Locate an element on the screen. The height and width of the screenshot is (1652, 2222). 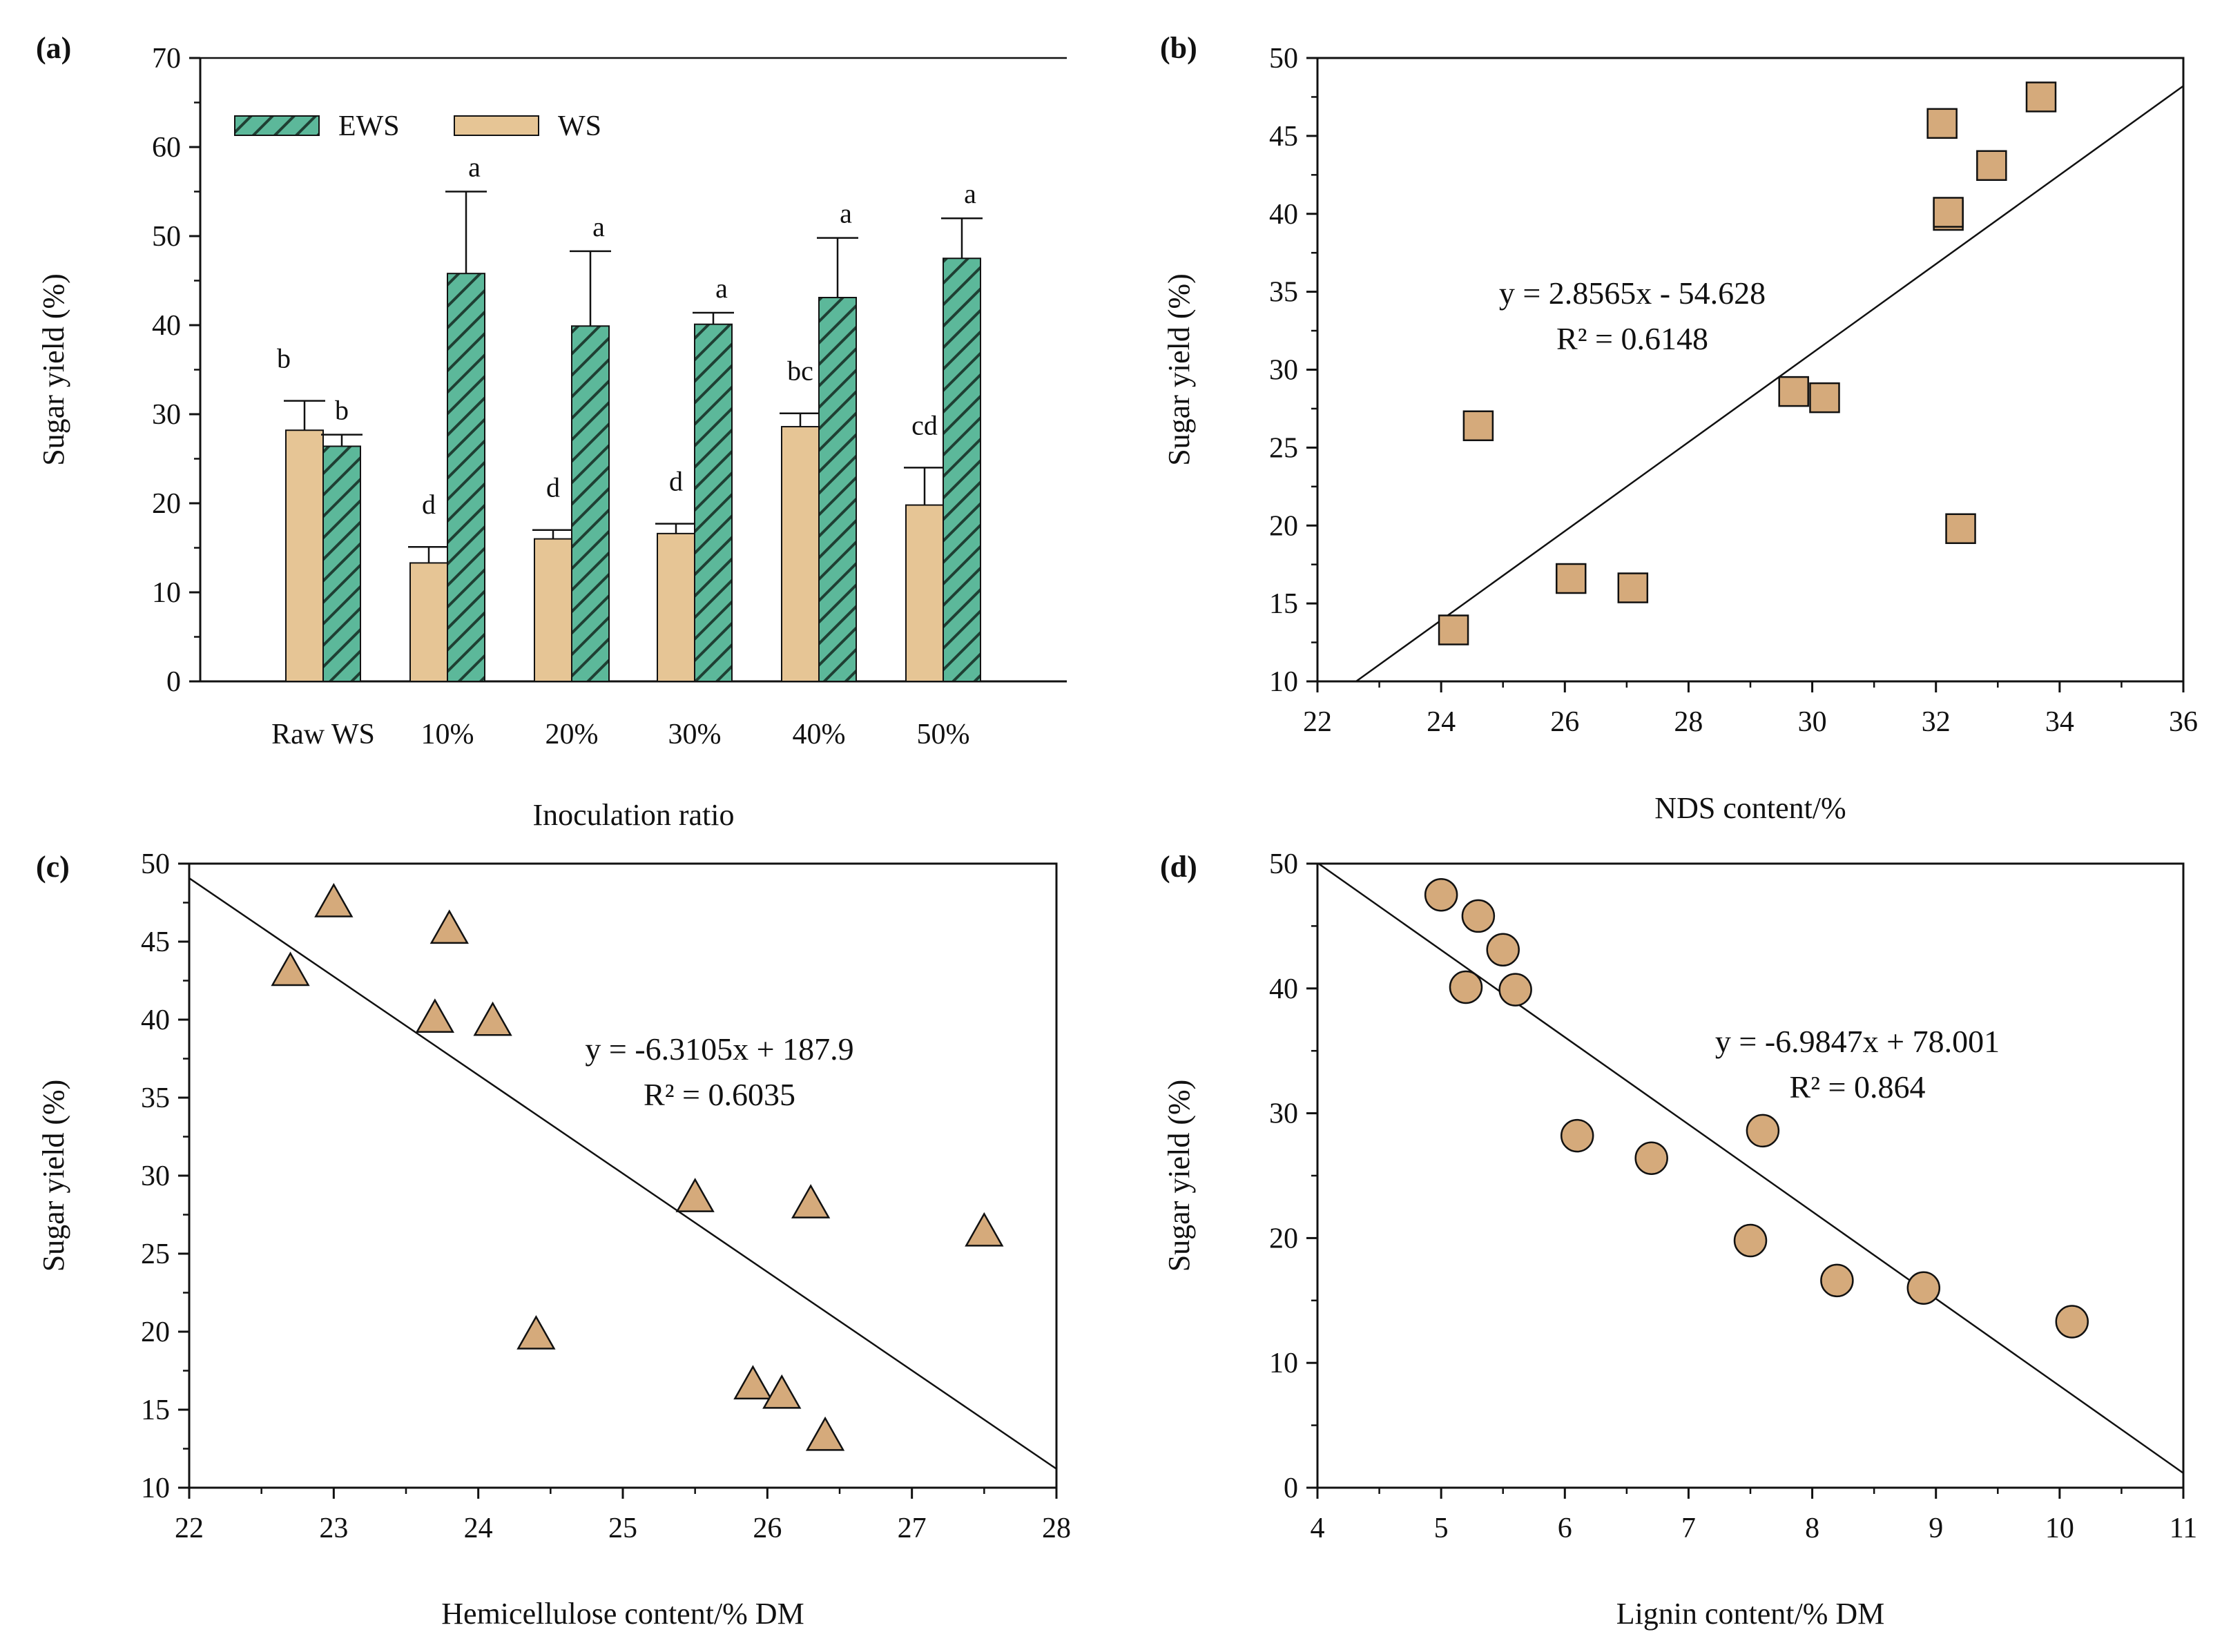
x-tick-label: 5 is located at coordinates (1441, 1529).